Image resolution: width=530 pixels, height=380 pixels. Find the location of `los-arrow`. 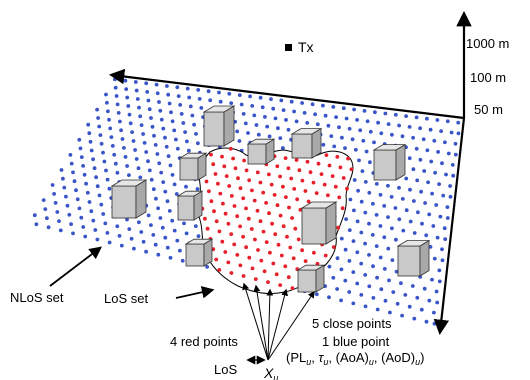

los-arrow is located at coordinates (194, 294).